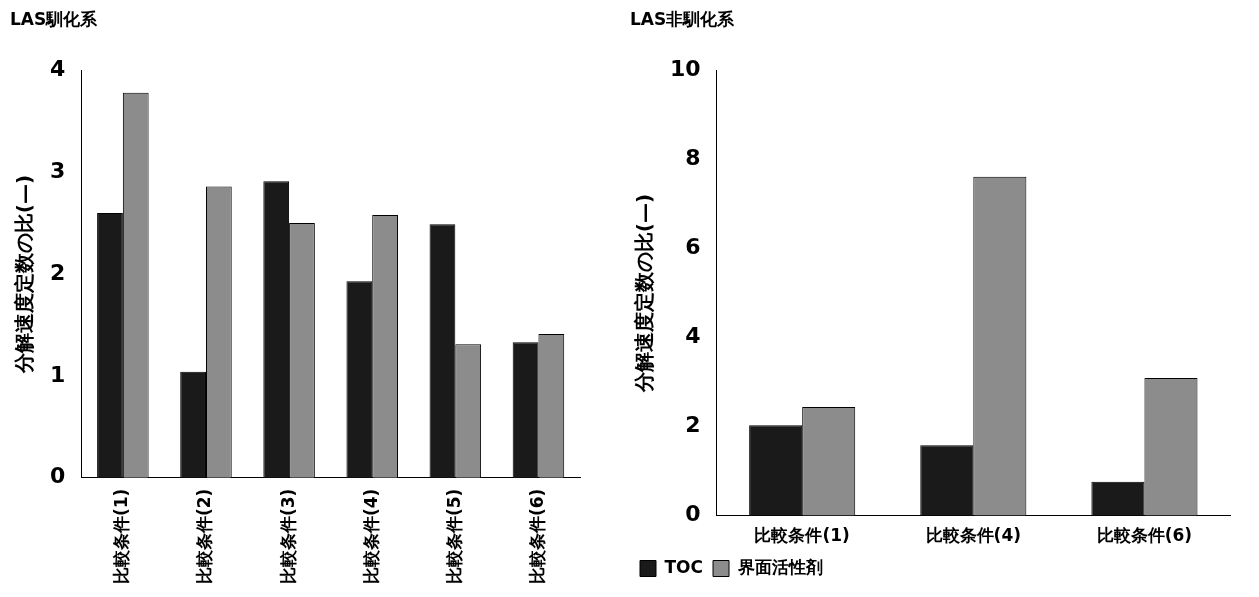  Describe the element at coordinates (54, 18) in the screenshot. I see `chart-title: LAS馴化系` at that location.